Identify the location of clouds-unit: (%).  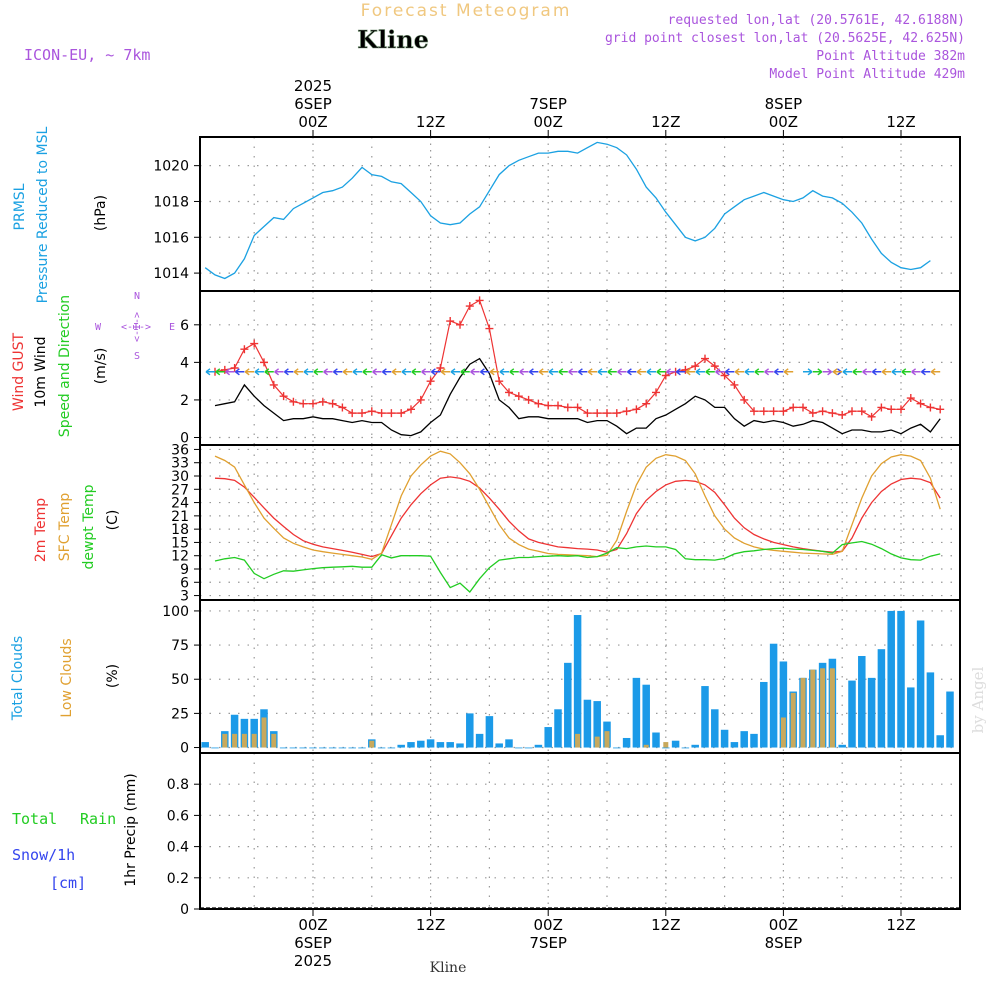
(113, 676).